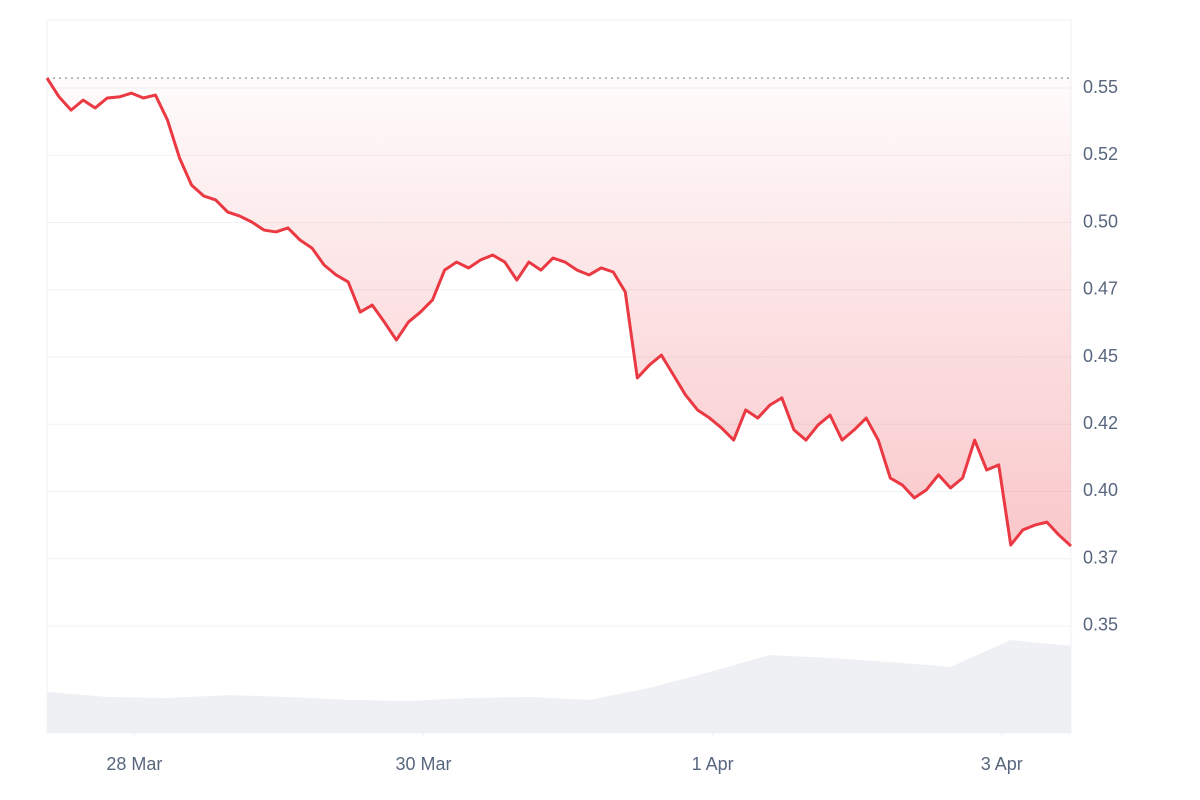 The width and height of the screenshot is (1200, 800). What do you see at coordinates (1100, 221) in the screenshot?
I see `y-tick-label: 0.50` at bounding box center [1100, 221].